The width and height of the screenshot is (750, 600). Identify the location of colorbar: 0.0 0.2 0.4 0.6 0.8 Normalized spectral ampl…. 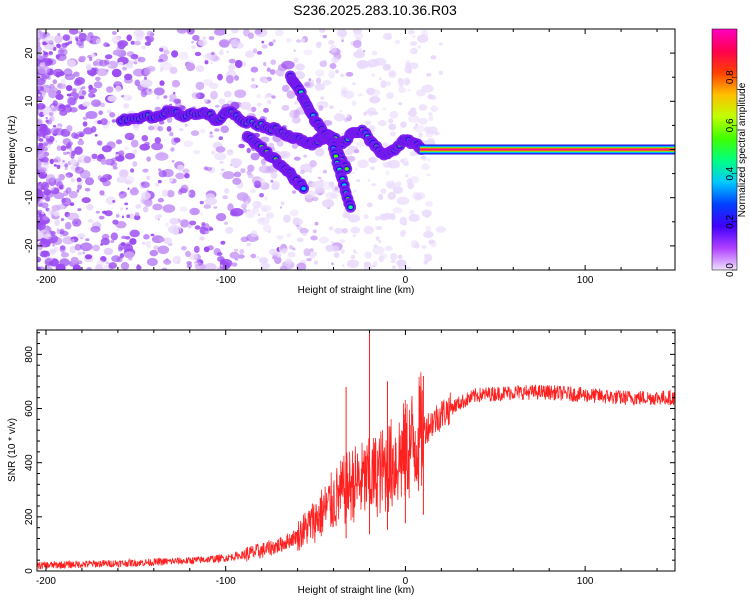
(729, 152).